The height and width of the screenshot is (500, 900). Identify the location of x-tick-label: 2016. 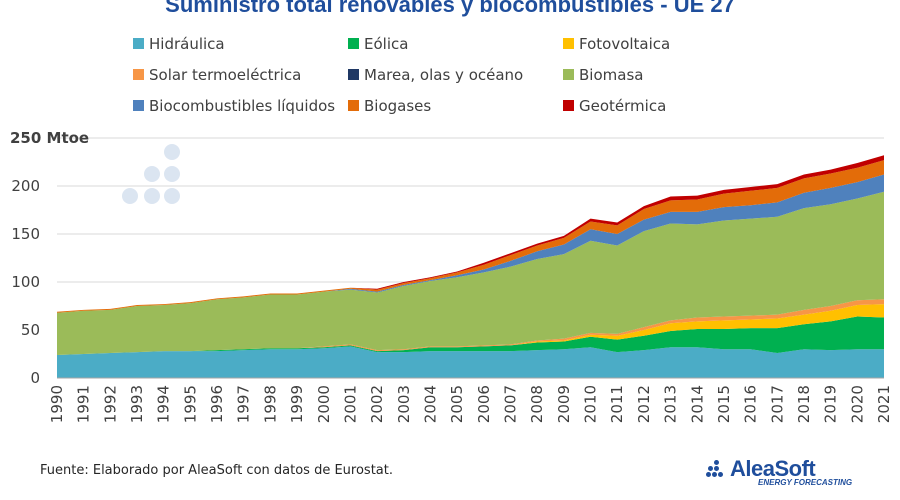
(751, 404).